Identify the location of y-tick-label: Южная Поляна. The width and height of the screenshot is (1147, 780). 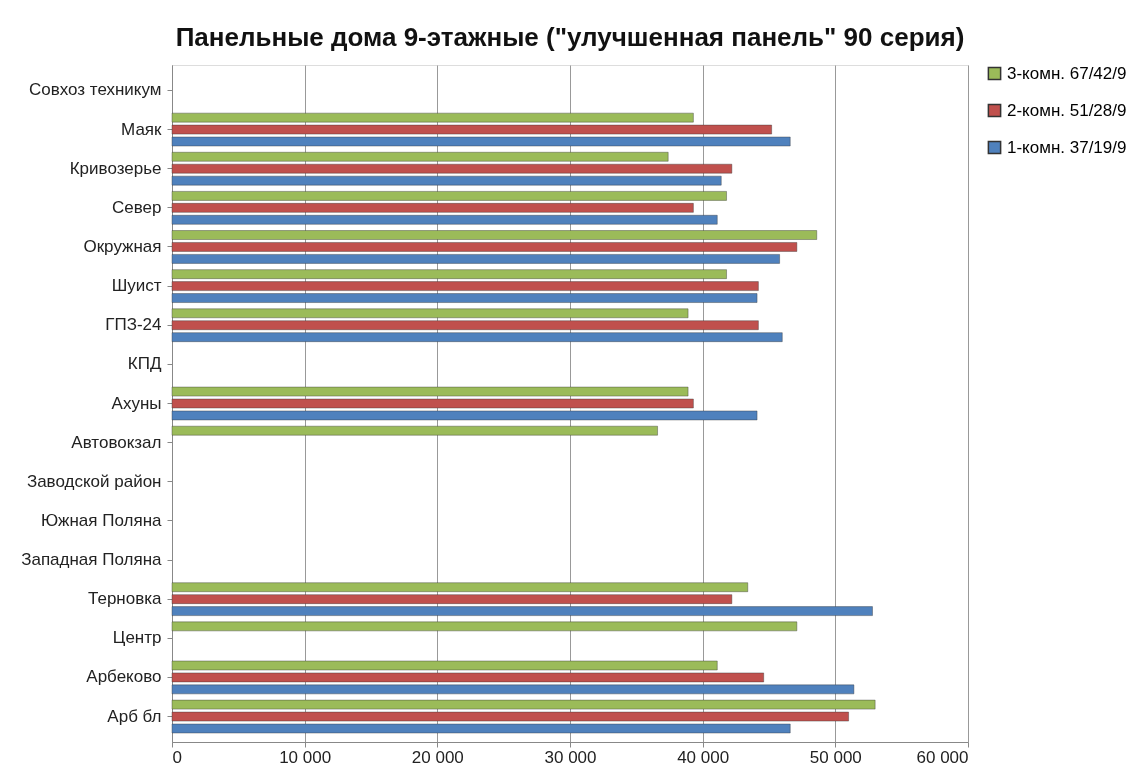
(101, 520).